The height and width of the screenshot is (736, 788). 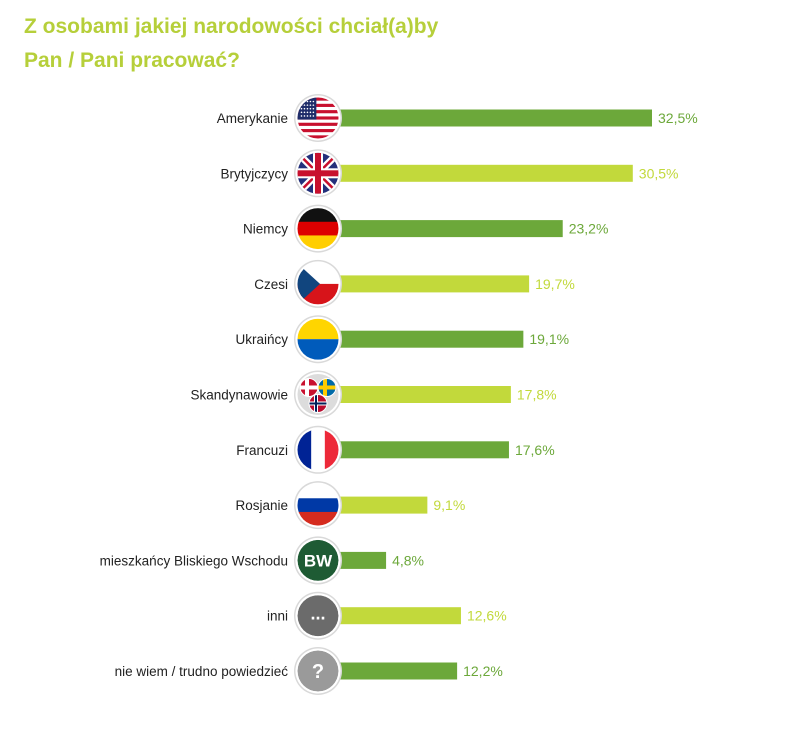 What do you see at coordinates (555, 284) in the screenshot?
I see `value-label: 19,7%` at bounding box center [555, 284].